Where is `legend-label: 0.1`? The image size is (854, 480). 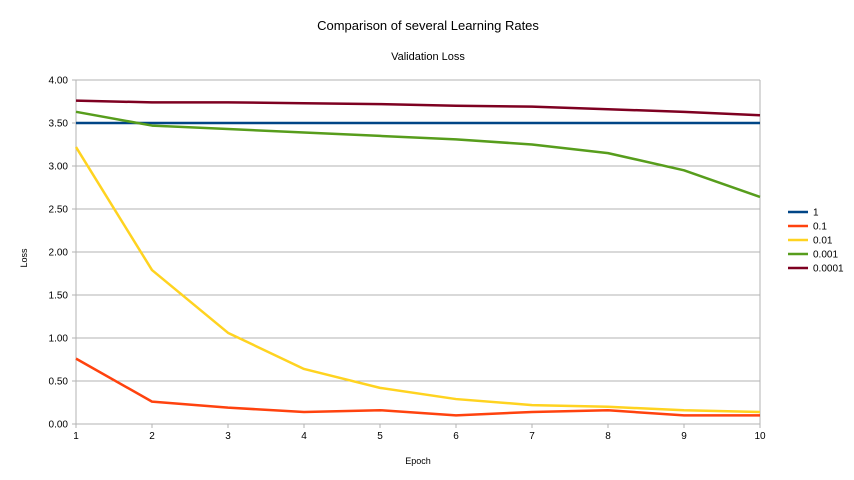
legend-label: 0.1 is located at coordinates (820, 227).